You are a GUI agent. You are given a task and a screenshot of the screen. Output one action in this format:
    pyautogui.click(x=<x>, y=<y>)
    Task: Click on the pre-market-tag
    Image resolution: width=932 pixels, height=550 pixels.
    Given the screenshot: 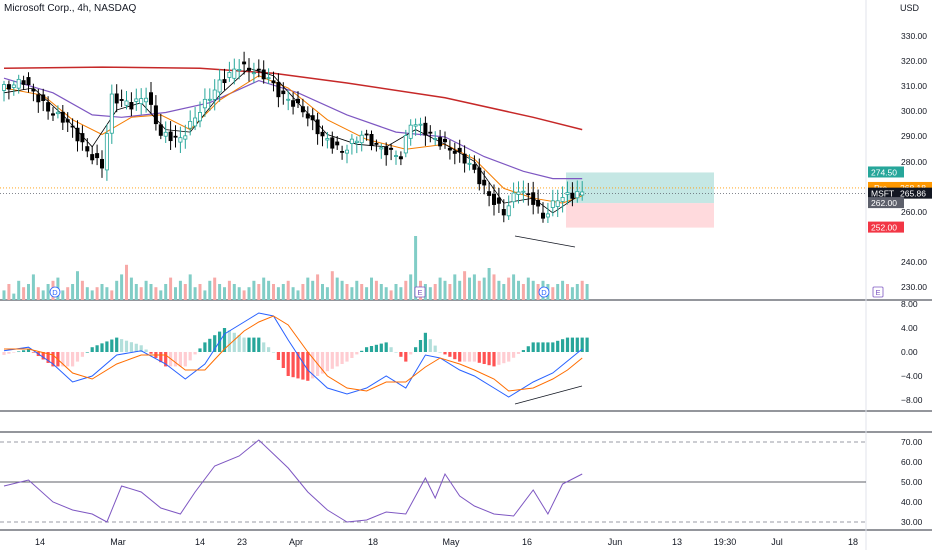 What is the action you would take?
    pyautogui.click(x=900, y=187)
    